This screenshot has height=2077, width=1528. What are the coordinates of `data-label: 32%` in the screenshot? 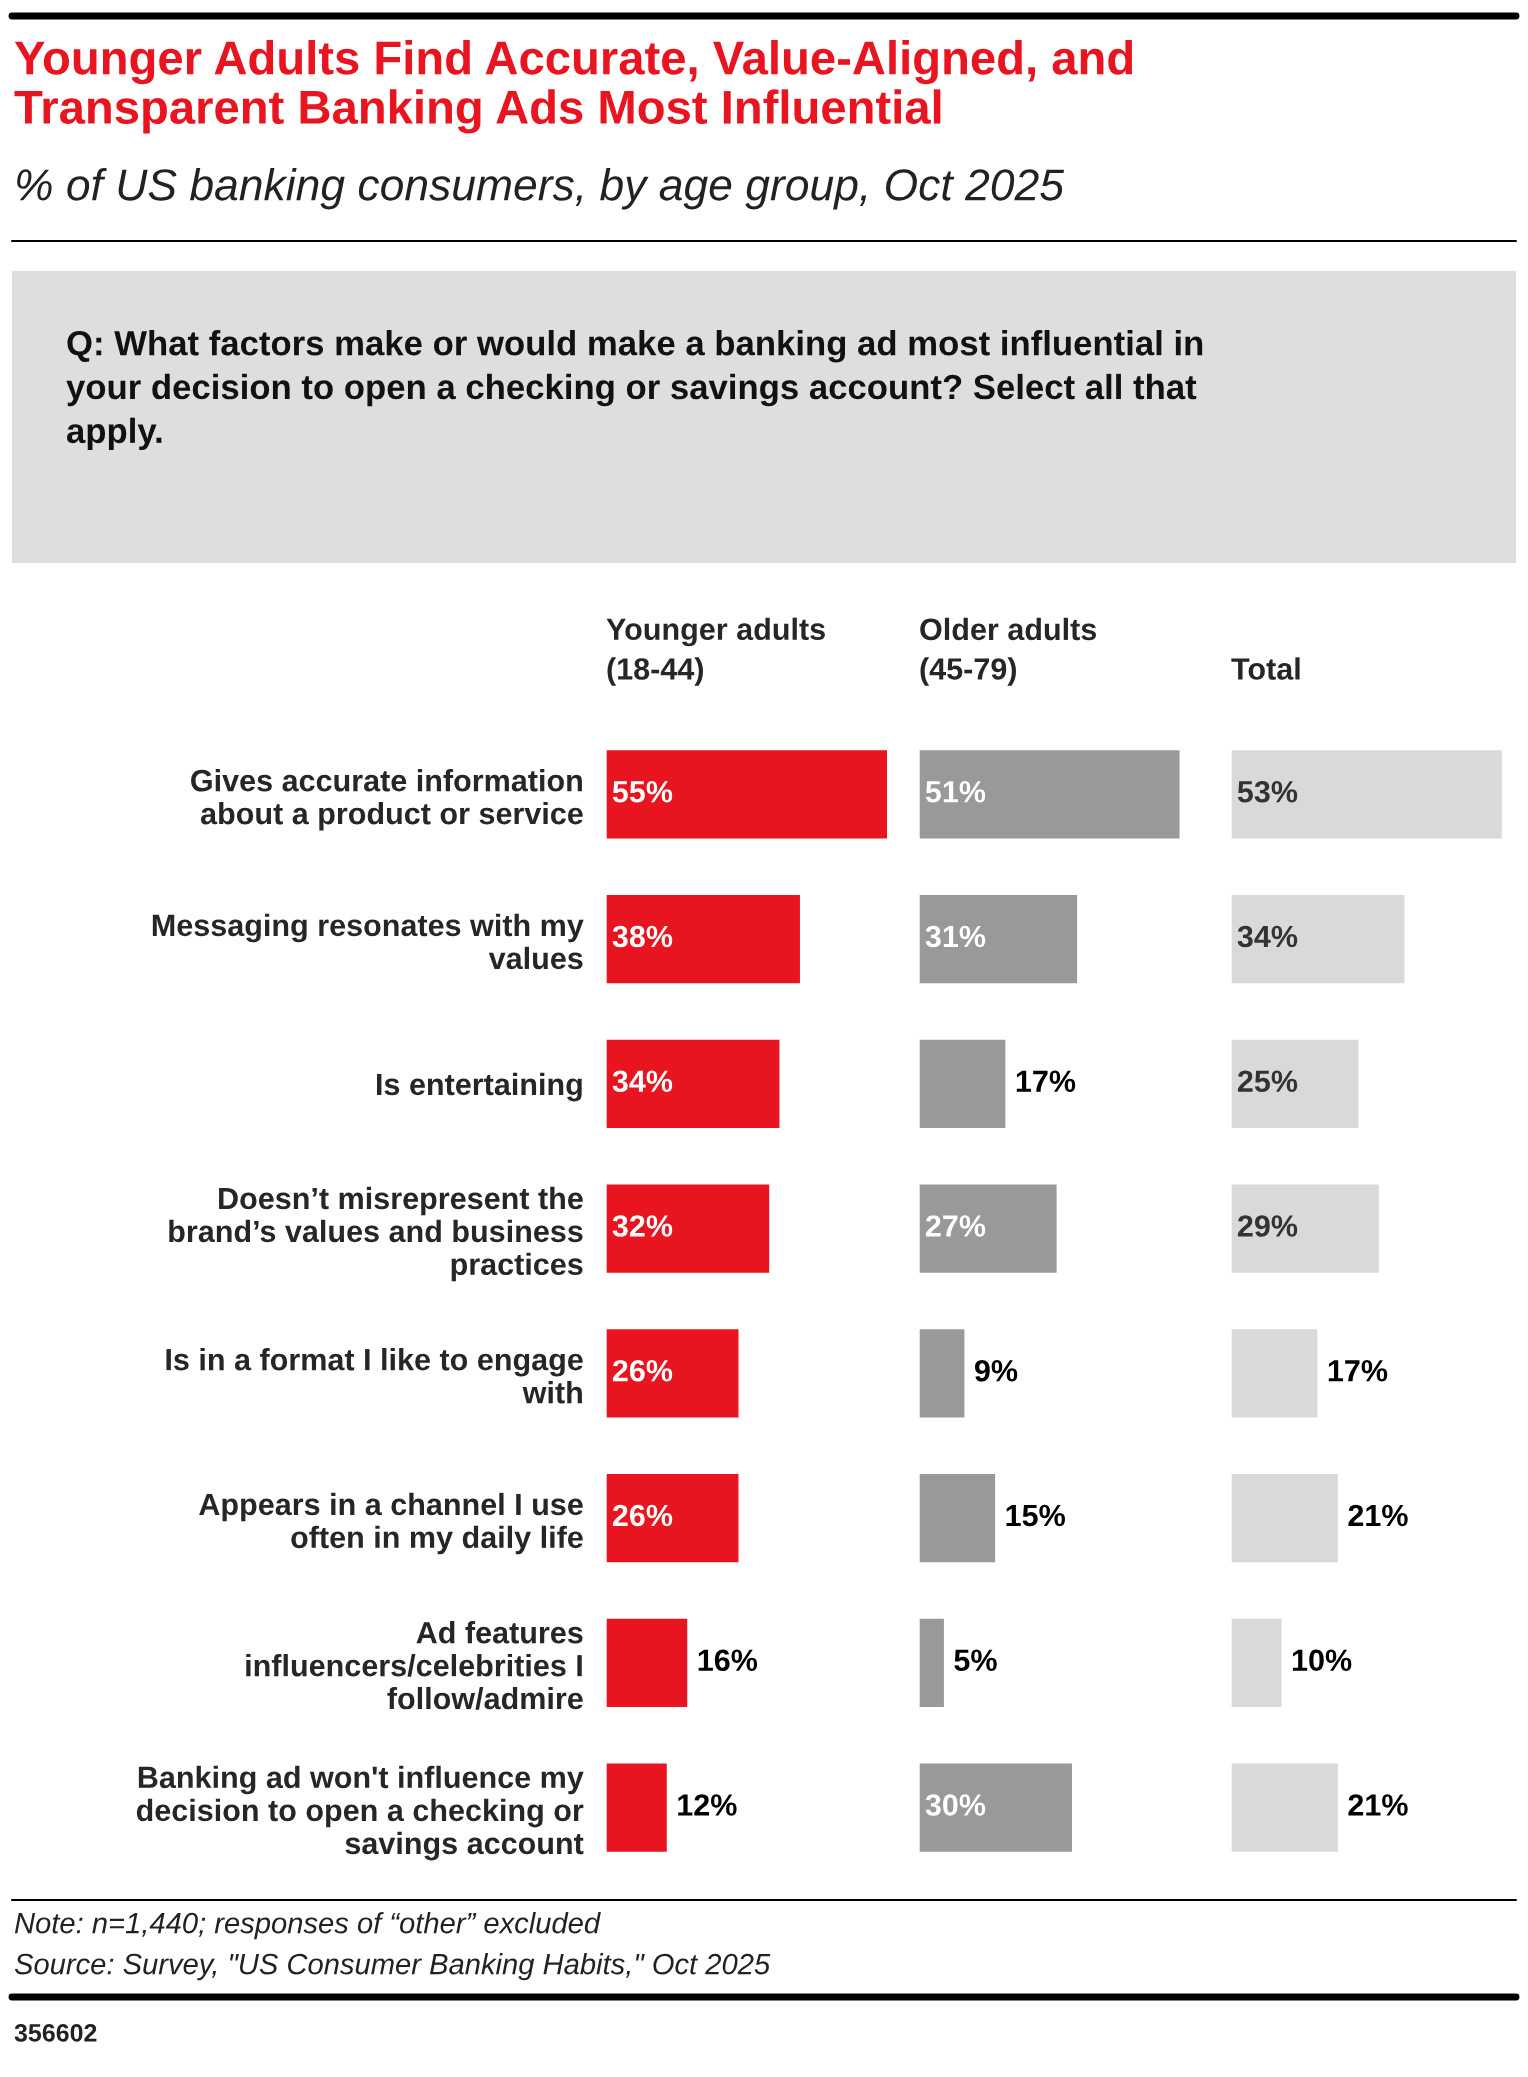 It's located at (642, 1226).